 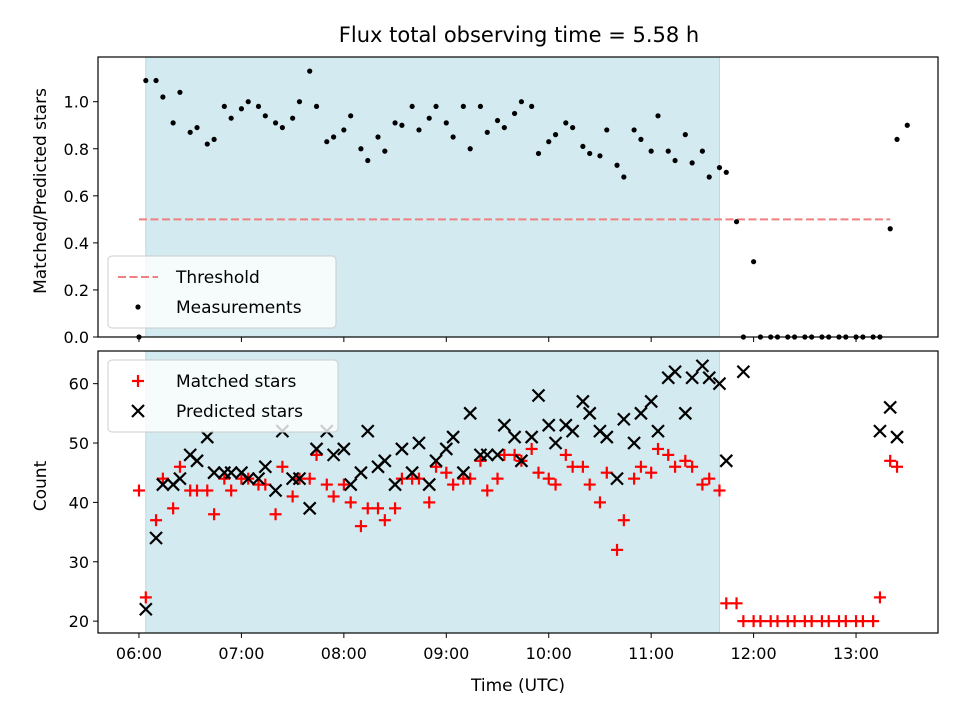 I want to click on y-tick-label: 20, so click(x=79, y=621).